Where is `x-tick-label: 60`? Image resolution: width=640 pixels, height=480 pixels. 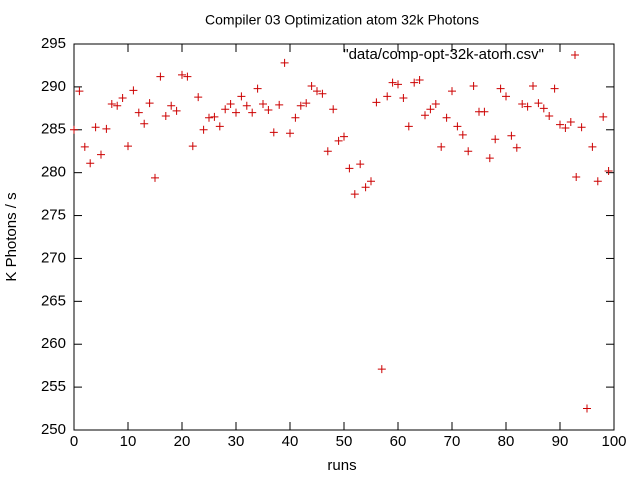 x-tick-label: 60 is located at coordinates (398, 441).